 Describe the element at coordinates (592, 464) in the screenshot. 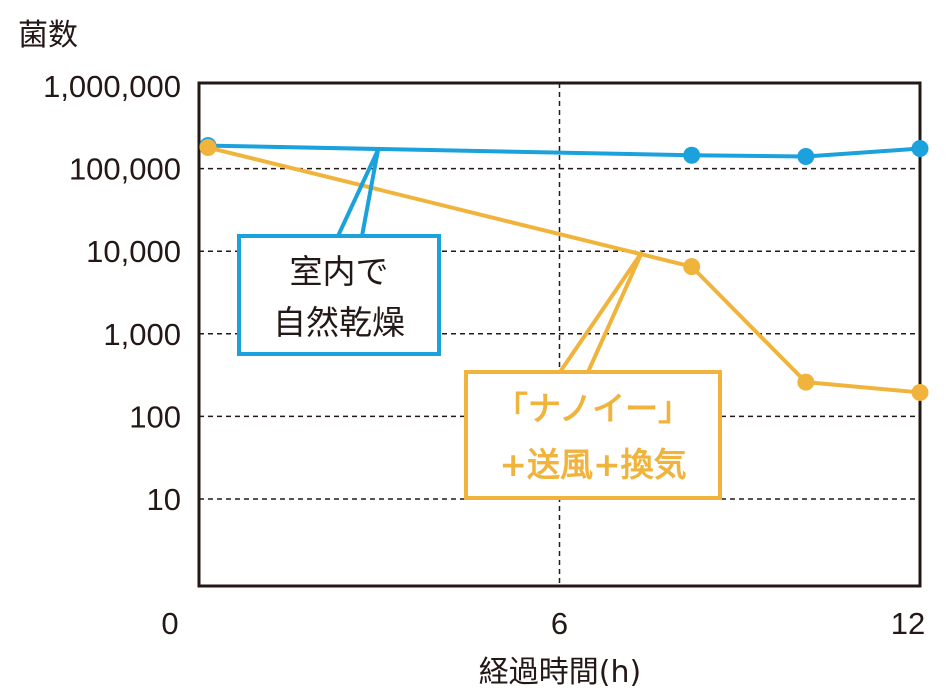

I see `callout-label-1: +送風+換気` at that location.